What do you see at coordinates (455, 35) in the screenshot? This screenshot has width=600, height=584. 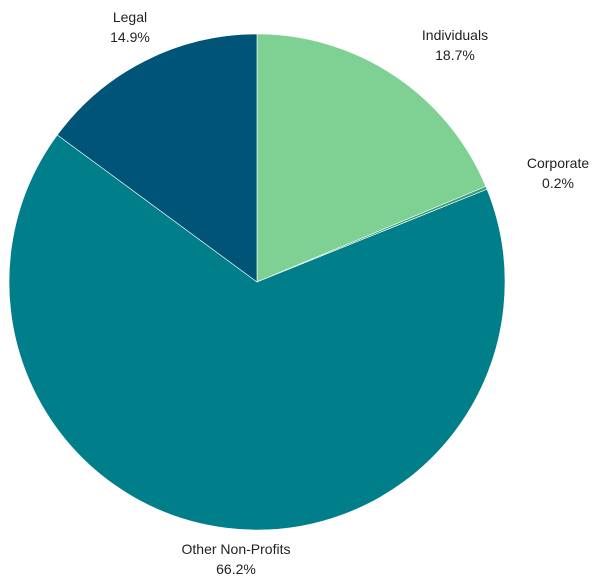 I see `slice-label: Individuals` at bounding box center [455, 35].